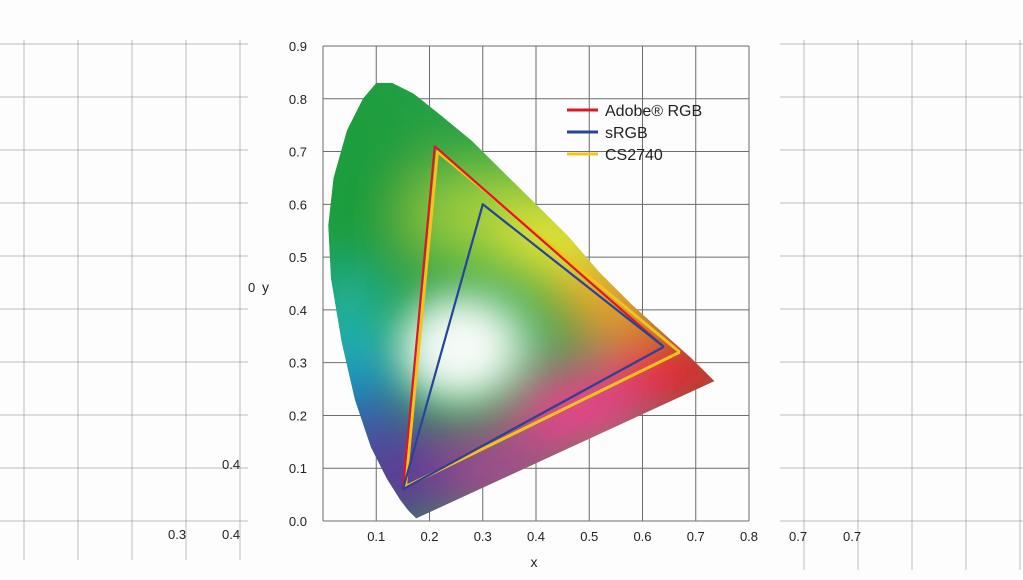 The image size is (1023, 580). I want to click on left-x-tick-label: 0.3, so click(177, 534).